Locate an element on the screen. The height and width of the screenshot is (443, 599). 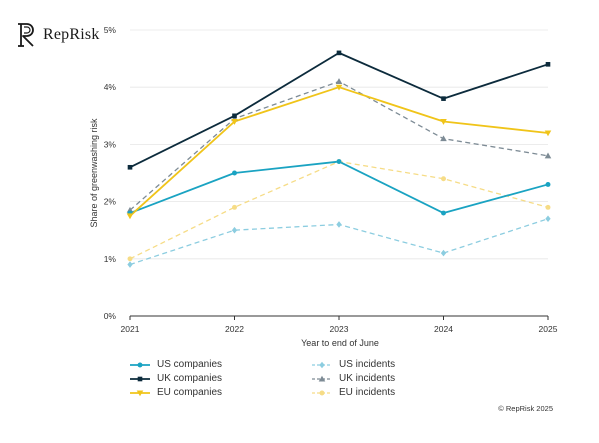
legend-label: US incidents is located at coordinates (367, 364).